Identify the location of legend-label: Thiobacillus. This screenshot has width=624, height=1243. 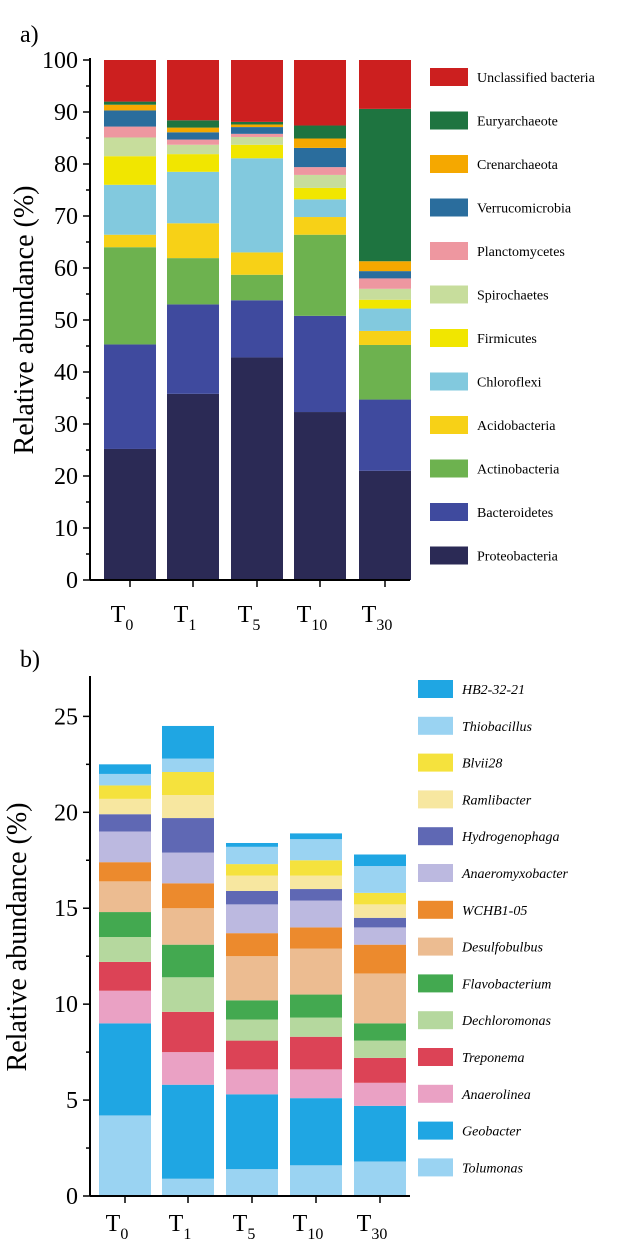
(497, 727).